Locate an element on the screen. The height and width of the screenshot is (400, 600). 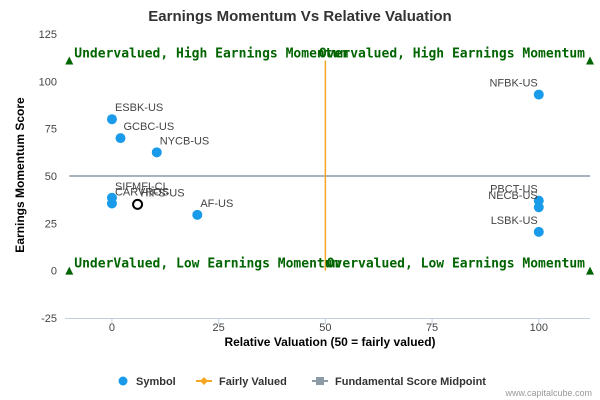
y-tick-label: 25 is located at coordinates (51, 224).